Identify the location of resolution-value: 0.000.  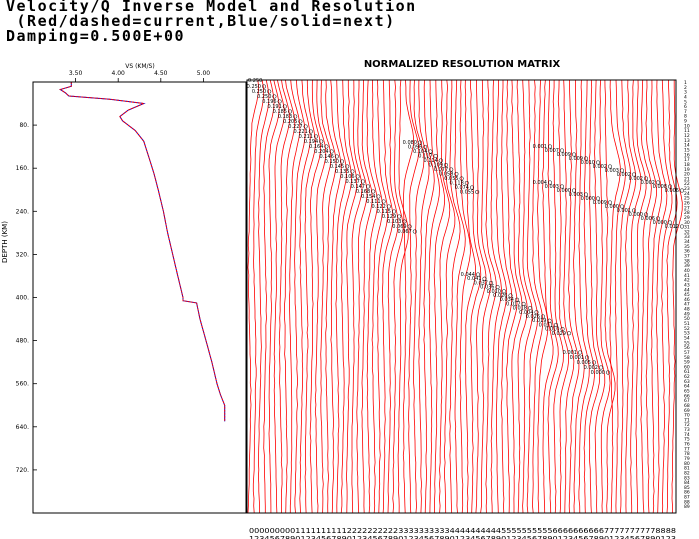
(598, 373).